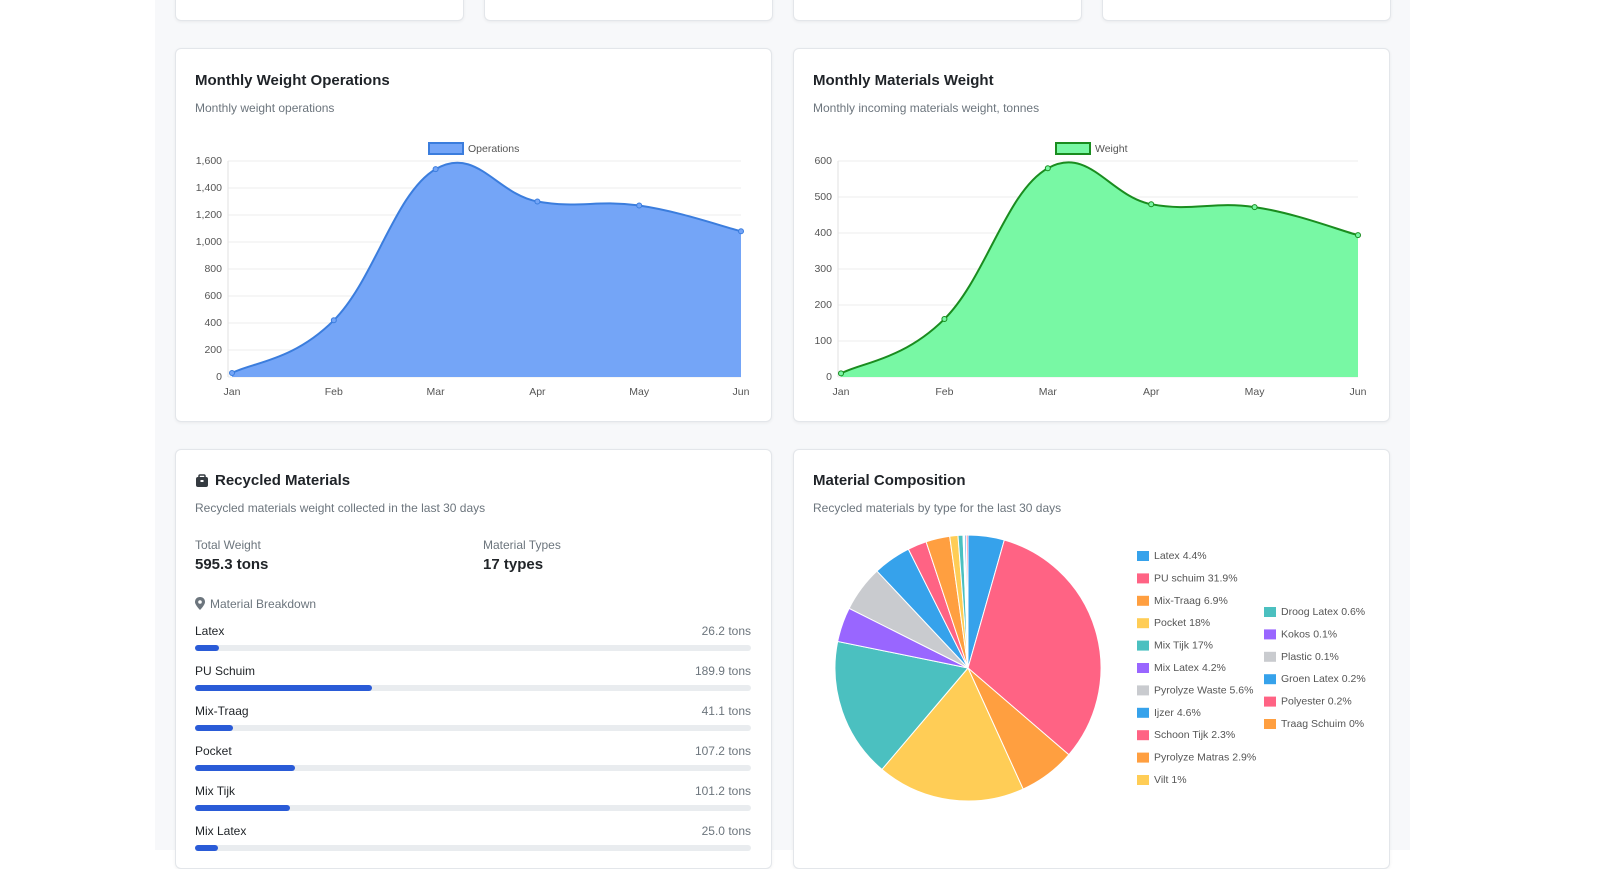 The height and width of the screenshot is (869, 1600). I want to click on legend-value: 2.3%, so click(1223, 735).